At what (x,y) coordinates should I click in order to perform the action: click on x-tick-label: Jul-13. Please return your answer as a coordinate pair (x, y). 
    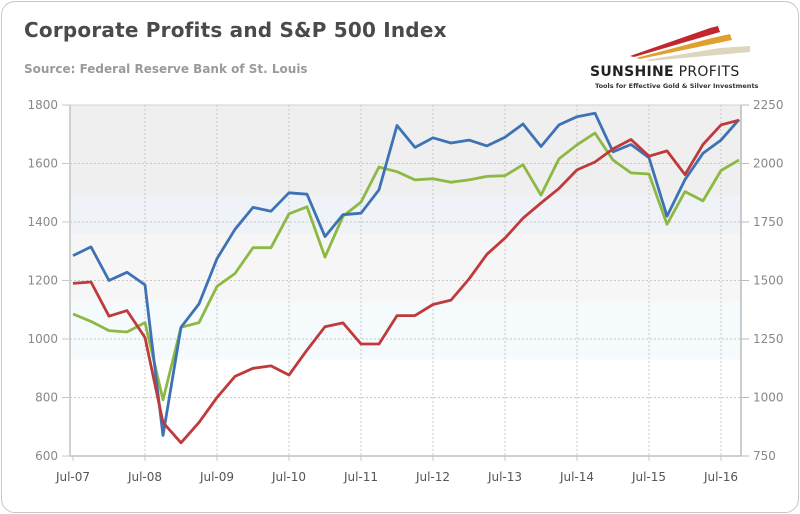
    Looking at the image, I should click on (504, 477).